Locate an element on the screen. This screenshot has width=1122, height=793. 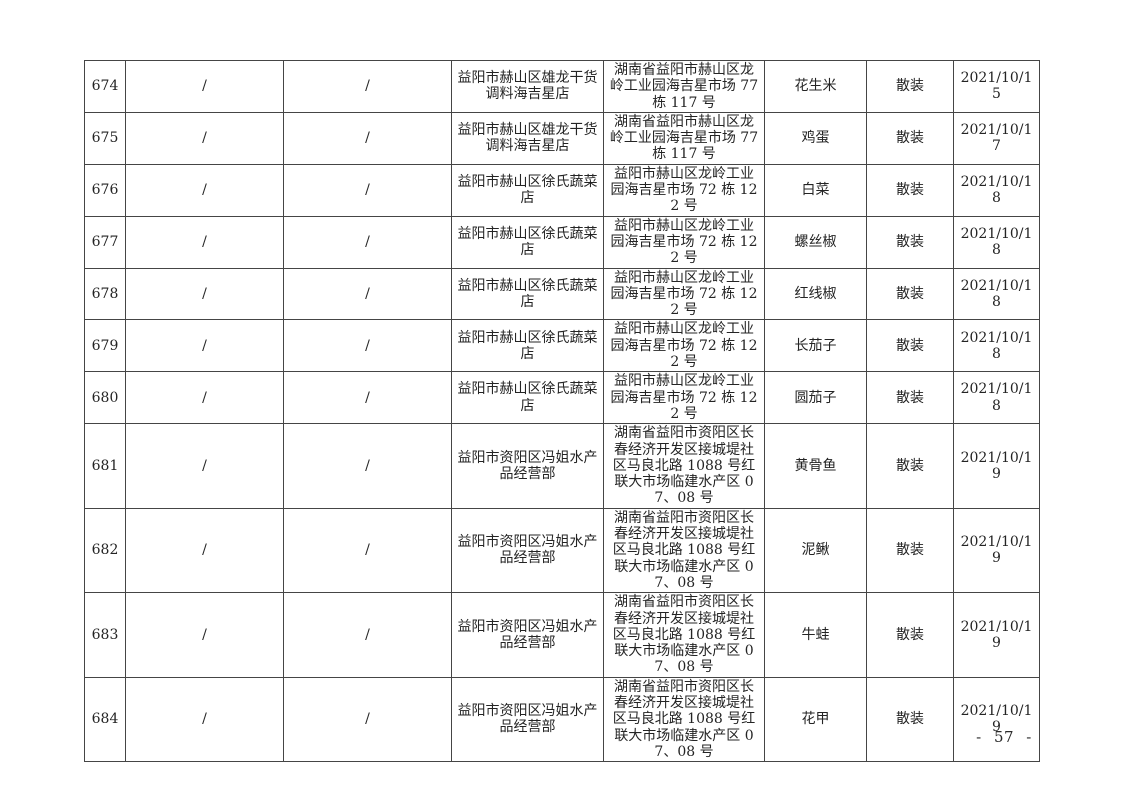
seq-cell: 683 is located at coordinates (105, 635).